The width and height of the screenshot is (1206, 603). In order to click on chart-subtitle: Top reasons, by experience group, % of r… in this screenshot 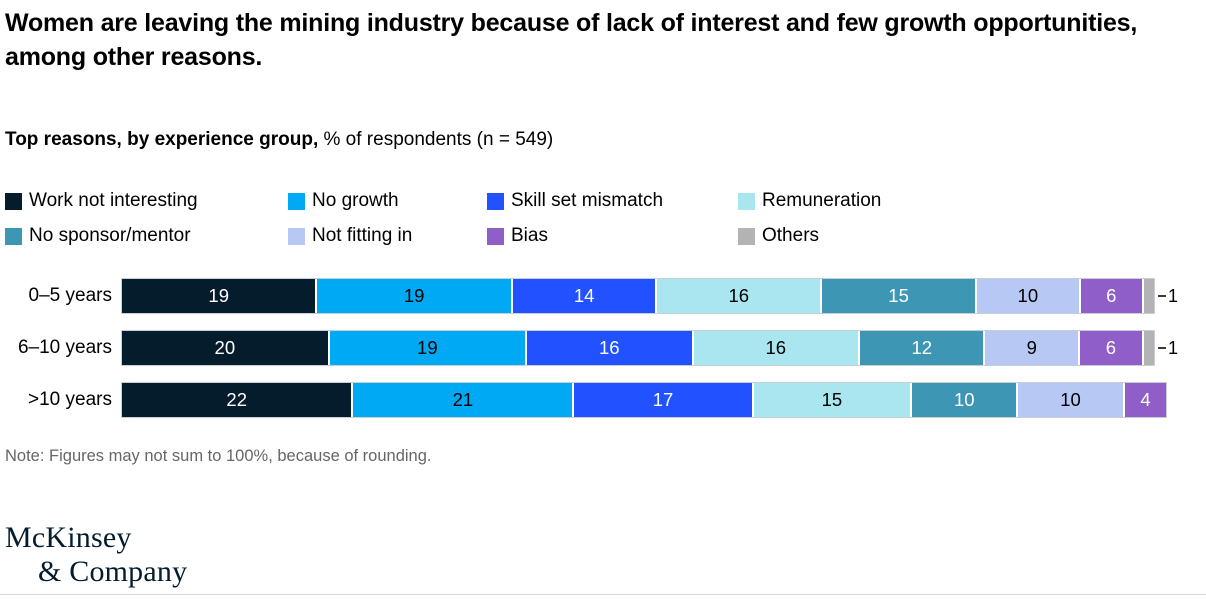, I will do `click(279, 140)`.